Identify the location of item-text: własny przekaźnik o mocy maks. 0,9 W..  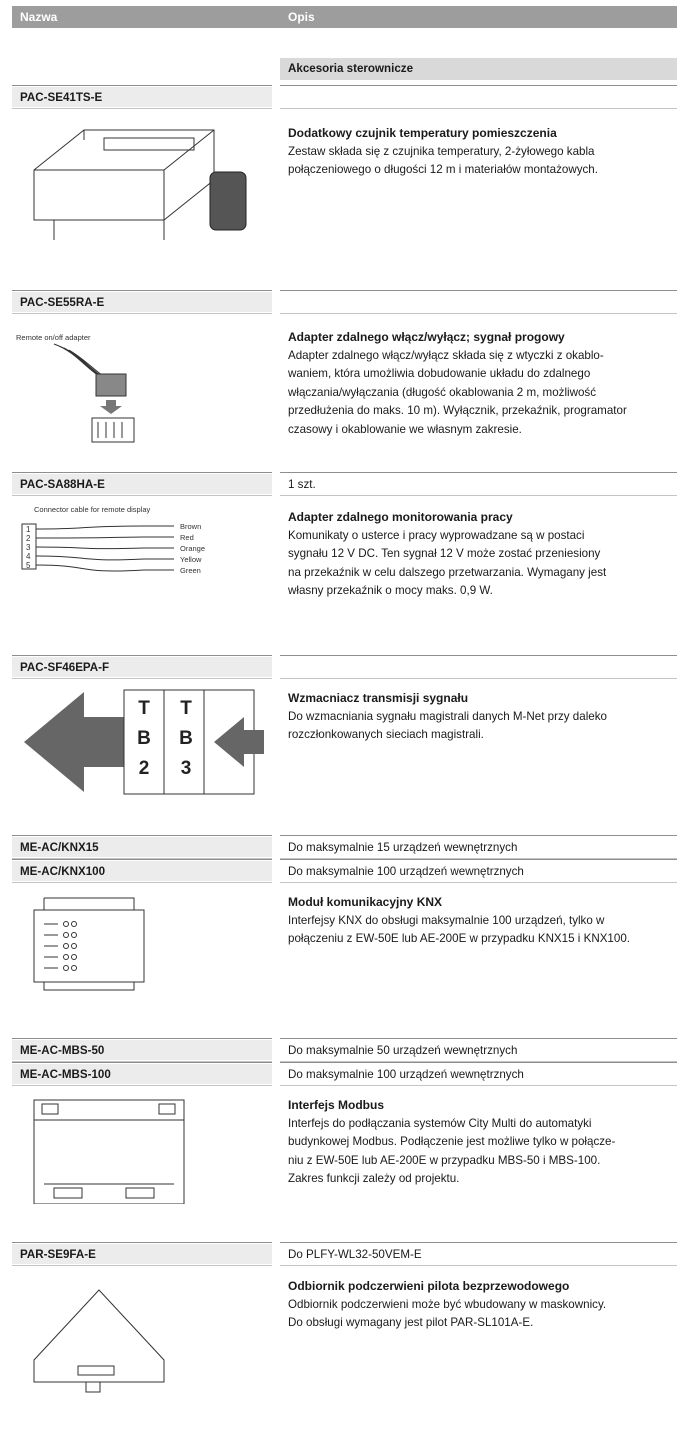
(390, 590).